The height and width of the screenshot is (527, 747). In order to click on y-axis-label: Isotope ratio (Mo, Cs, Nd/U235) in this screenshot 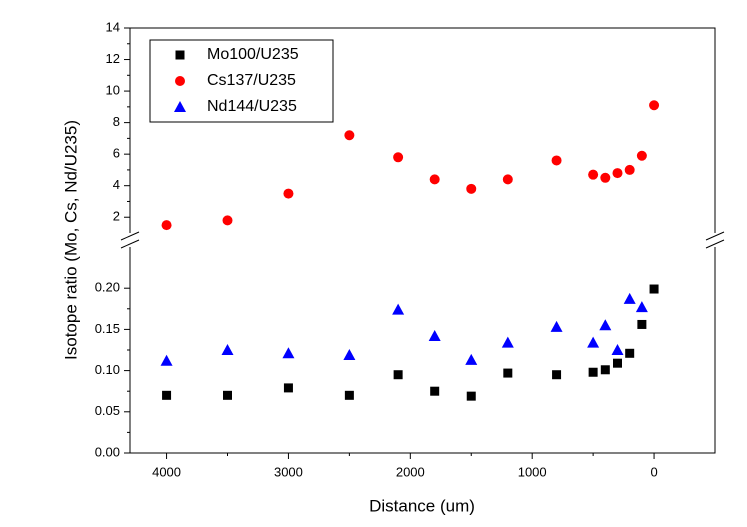, I will do `click(70, 240)`.